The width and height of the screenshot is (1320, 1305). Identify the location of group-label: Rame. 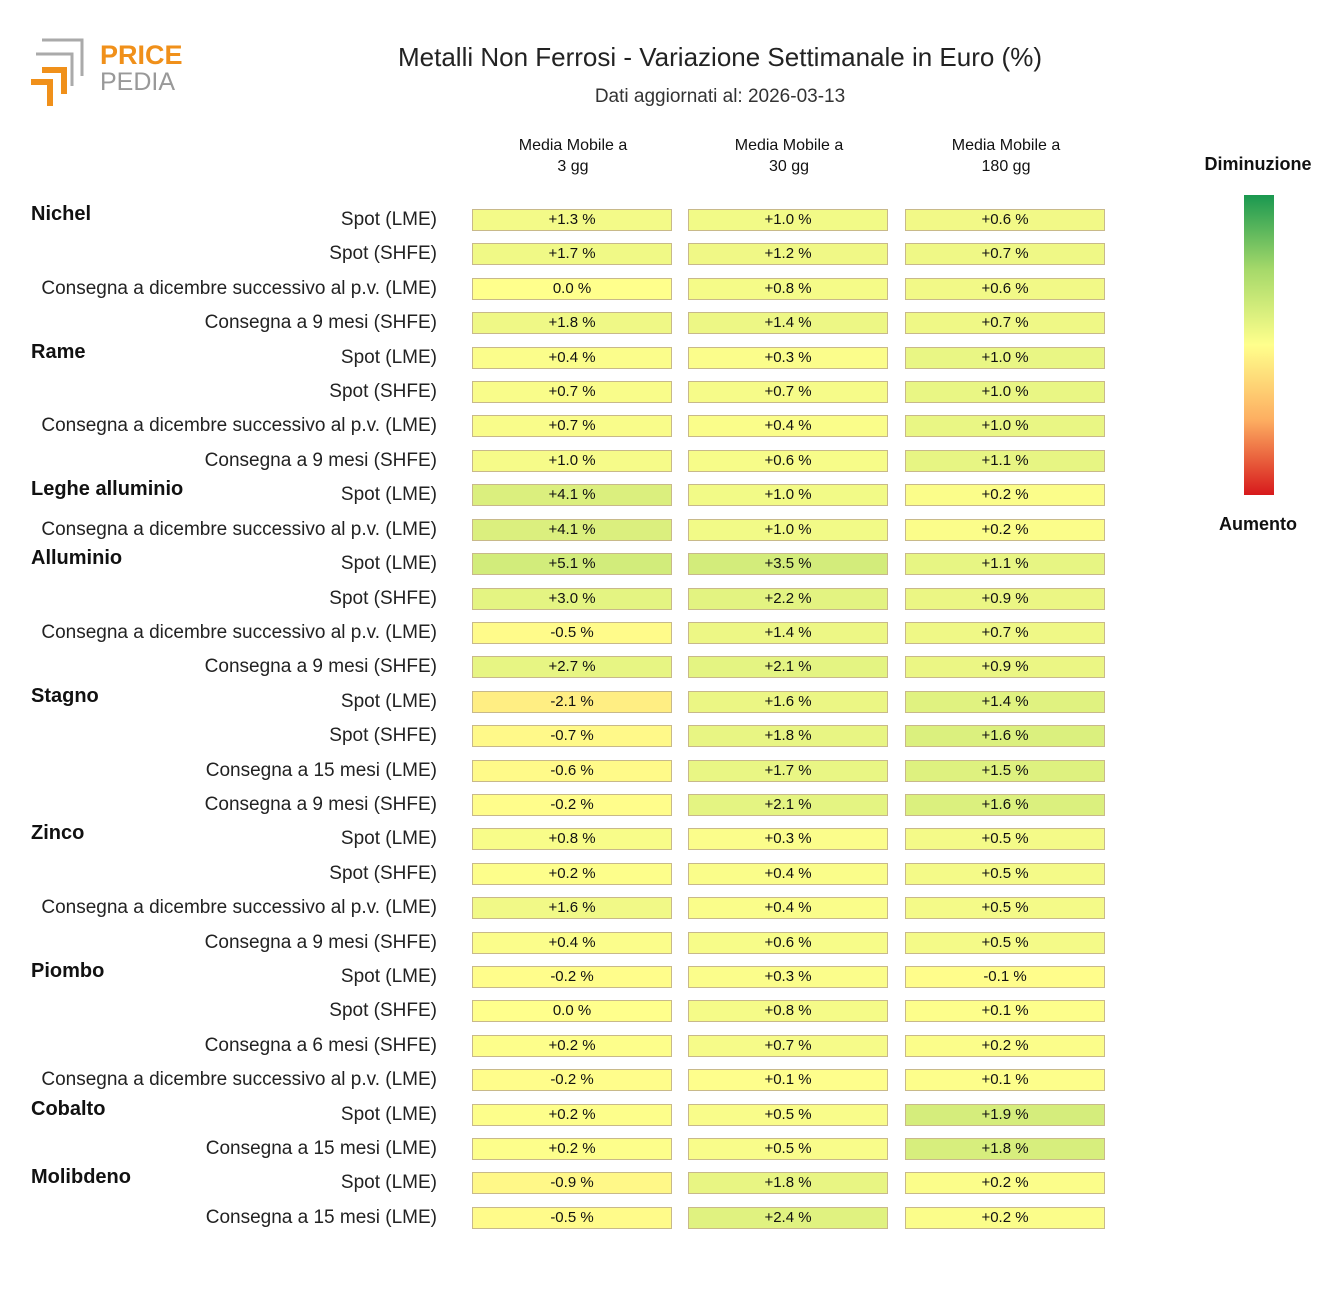
(58, 351).